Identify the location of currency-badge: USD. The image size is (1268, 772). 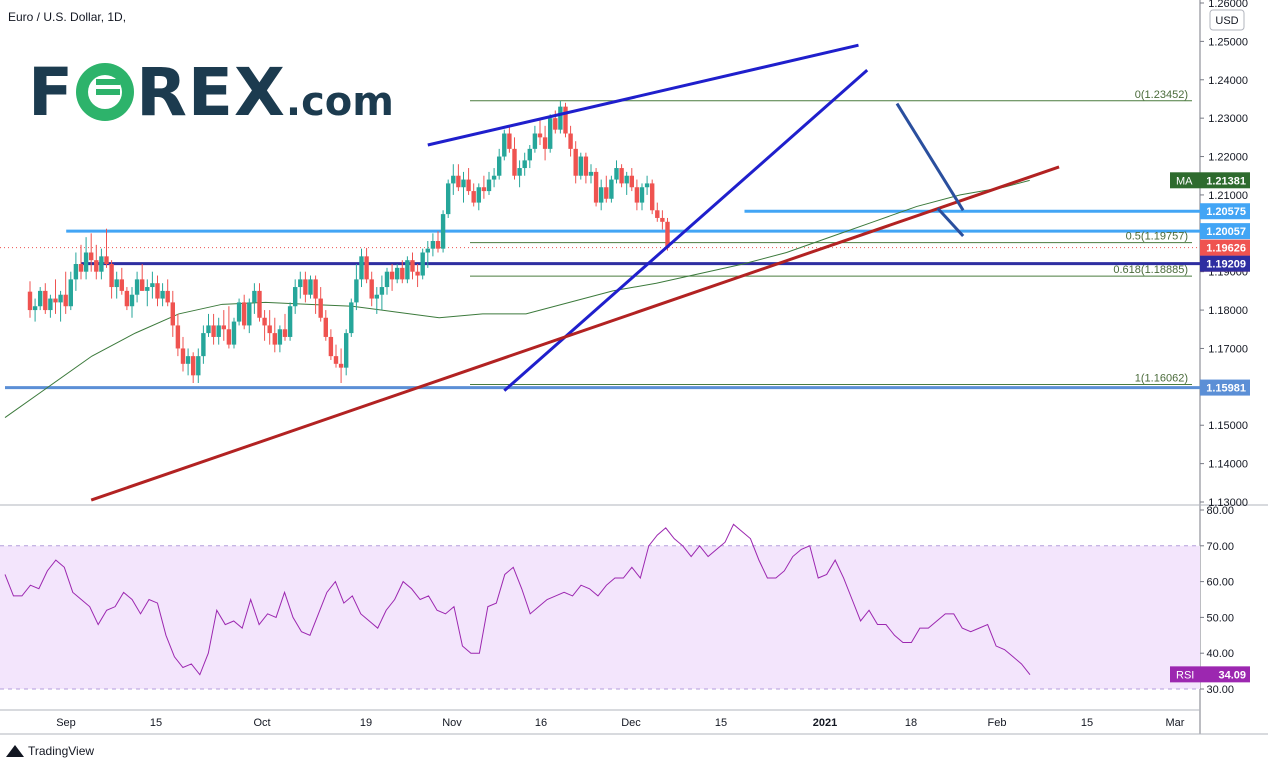
(1227, 20).